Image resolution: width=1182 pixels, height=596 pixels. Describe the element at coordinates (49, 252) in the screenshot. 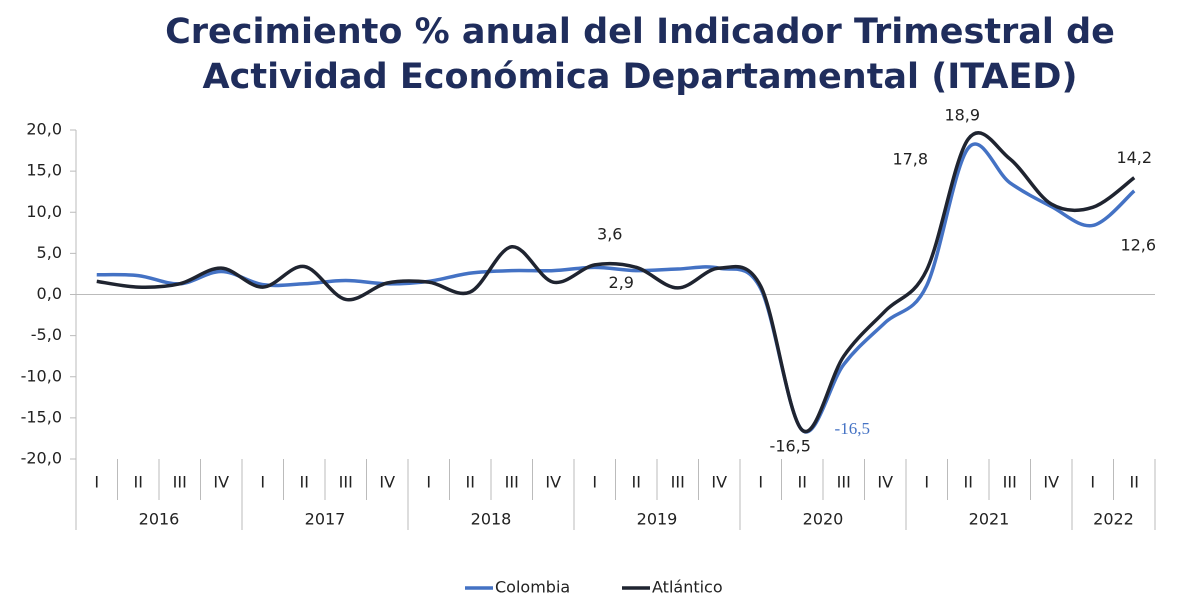

I see `y-tick-label: 5,0` at that location.